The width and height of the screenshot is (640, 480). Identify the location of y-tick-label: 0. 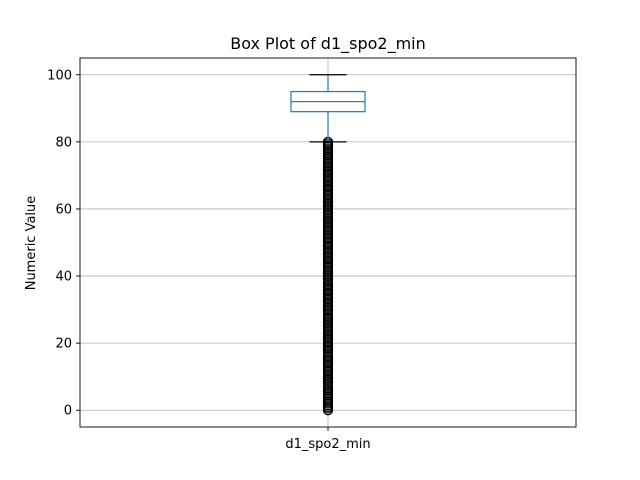
(68, 411).